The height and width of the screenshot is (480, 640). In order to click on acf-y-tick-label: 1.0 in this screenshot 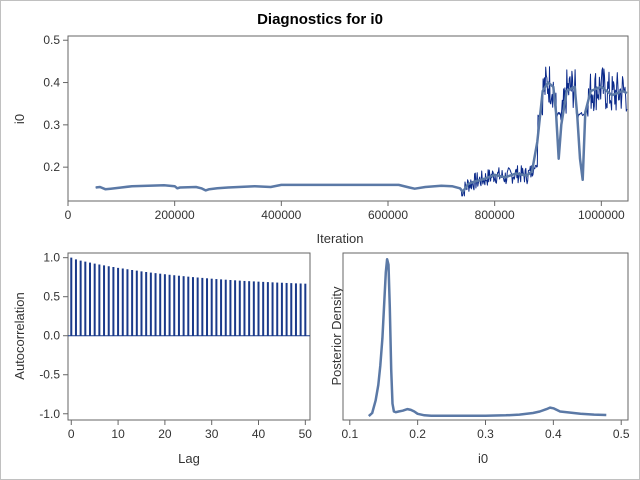, I will do `click(51, 258)`.